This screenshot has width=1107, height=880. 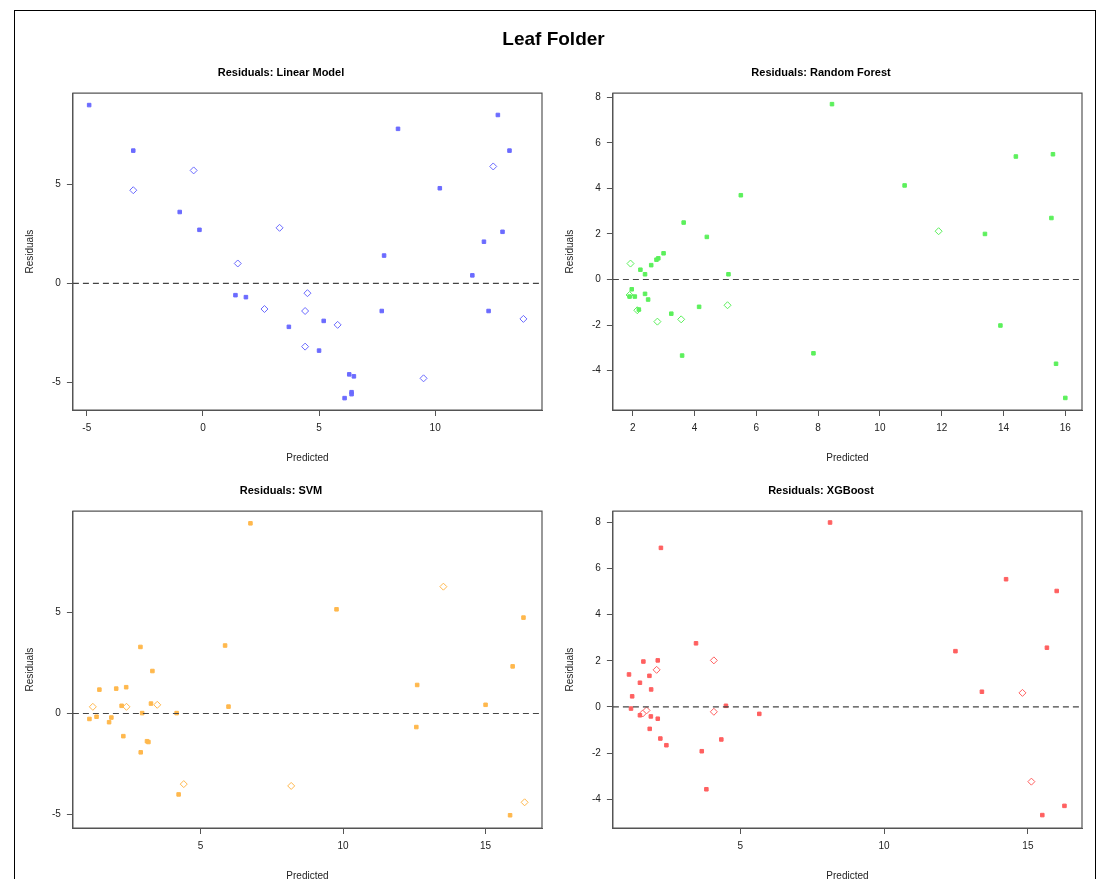 What do you see at coordinates (553, 38) in the screenshot?
I see `text: Leaf Folder` at bounding box center [553, 38].